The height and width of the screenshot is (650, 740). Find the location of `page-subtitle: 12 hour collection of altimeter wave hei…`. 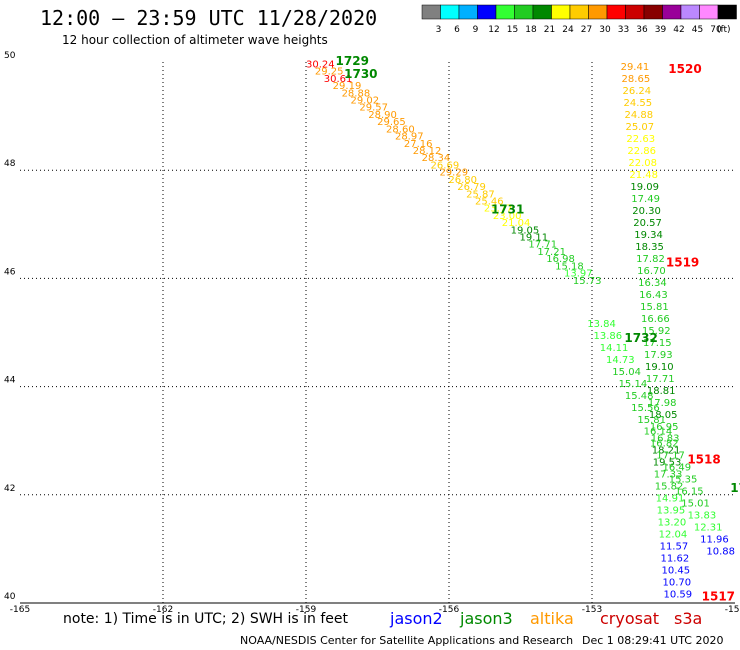

page-subtitle: 12 hour collection of altimeter wave hei… is located at coordinates (195, 40).